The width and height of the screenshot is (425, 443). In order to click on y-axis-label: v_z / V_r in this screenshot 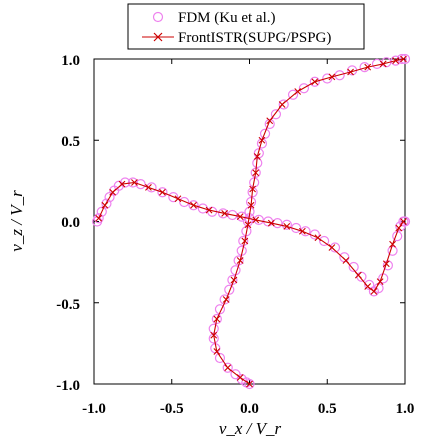, I will do `click(16, 221)`.